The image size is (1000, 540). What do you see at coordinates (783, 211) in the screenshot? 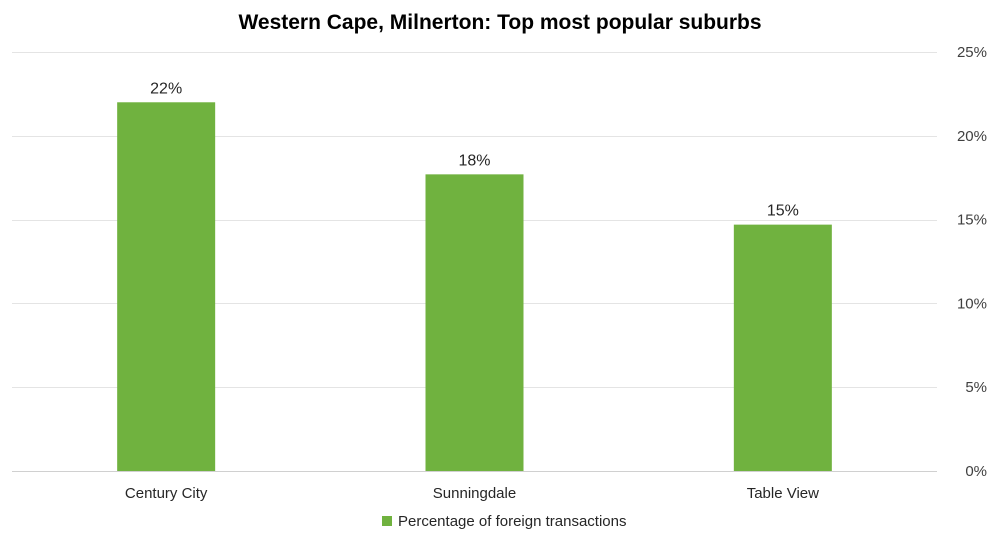
I see `data-label: 15%` at bounding box center [783, 211].